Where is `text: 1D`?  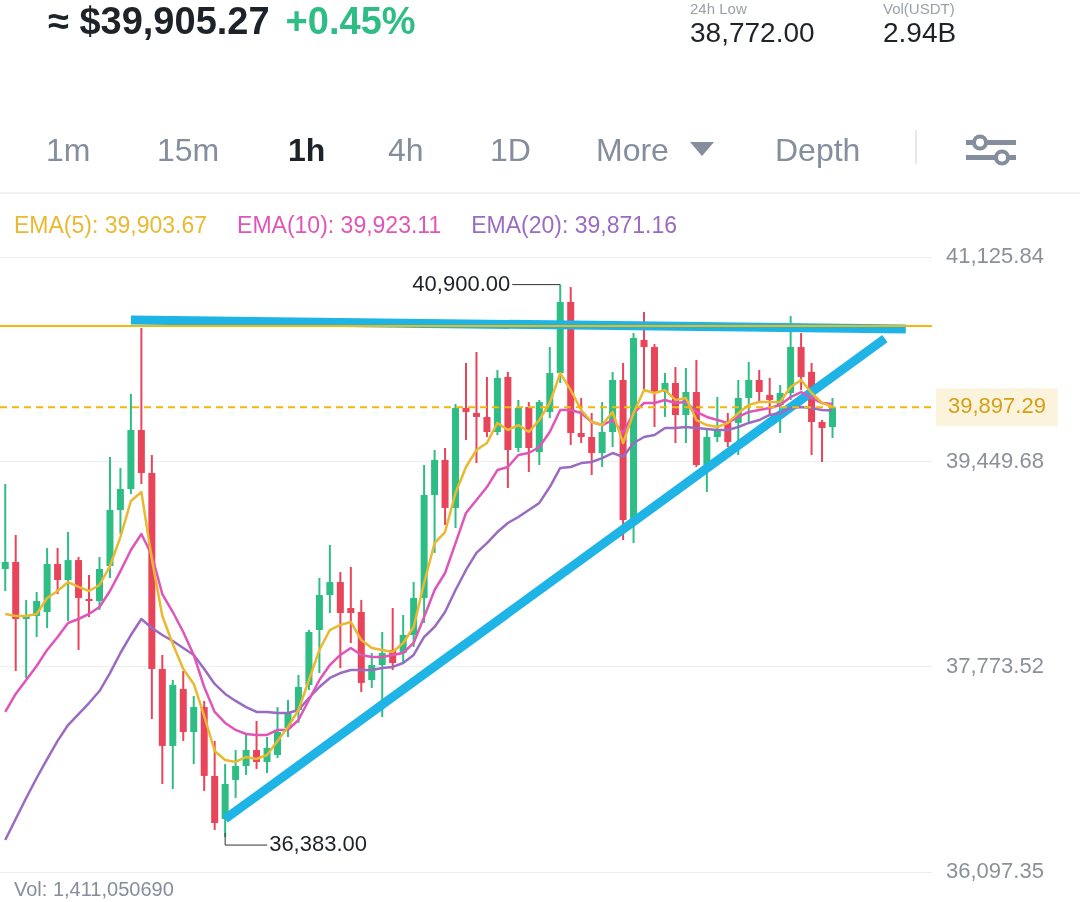
text: 1D is located at coordinates (510, 150).